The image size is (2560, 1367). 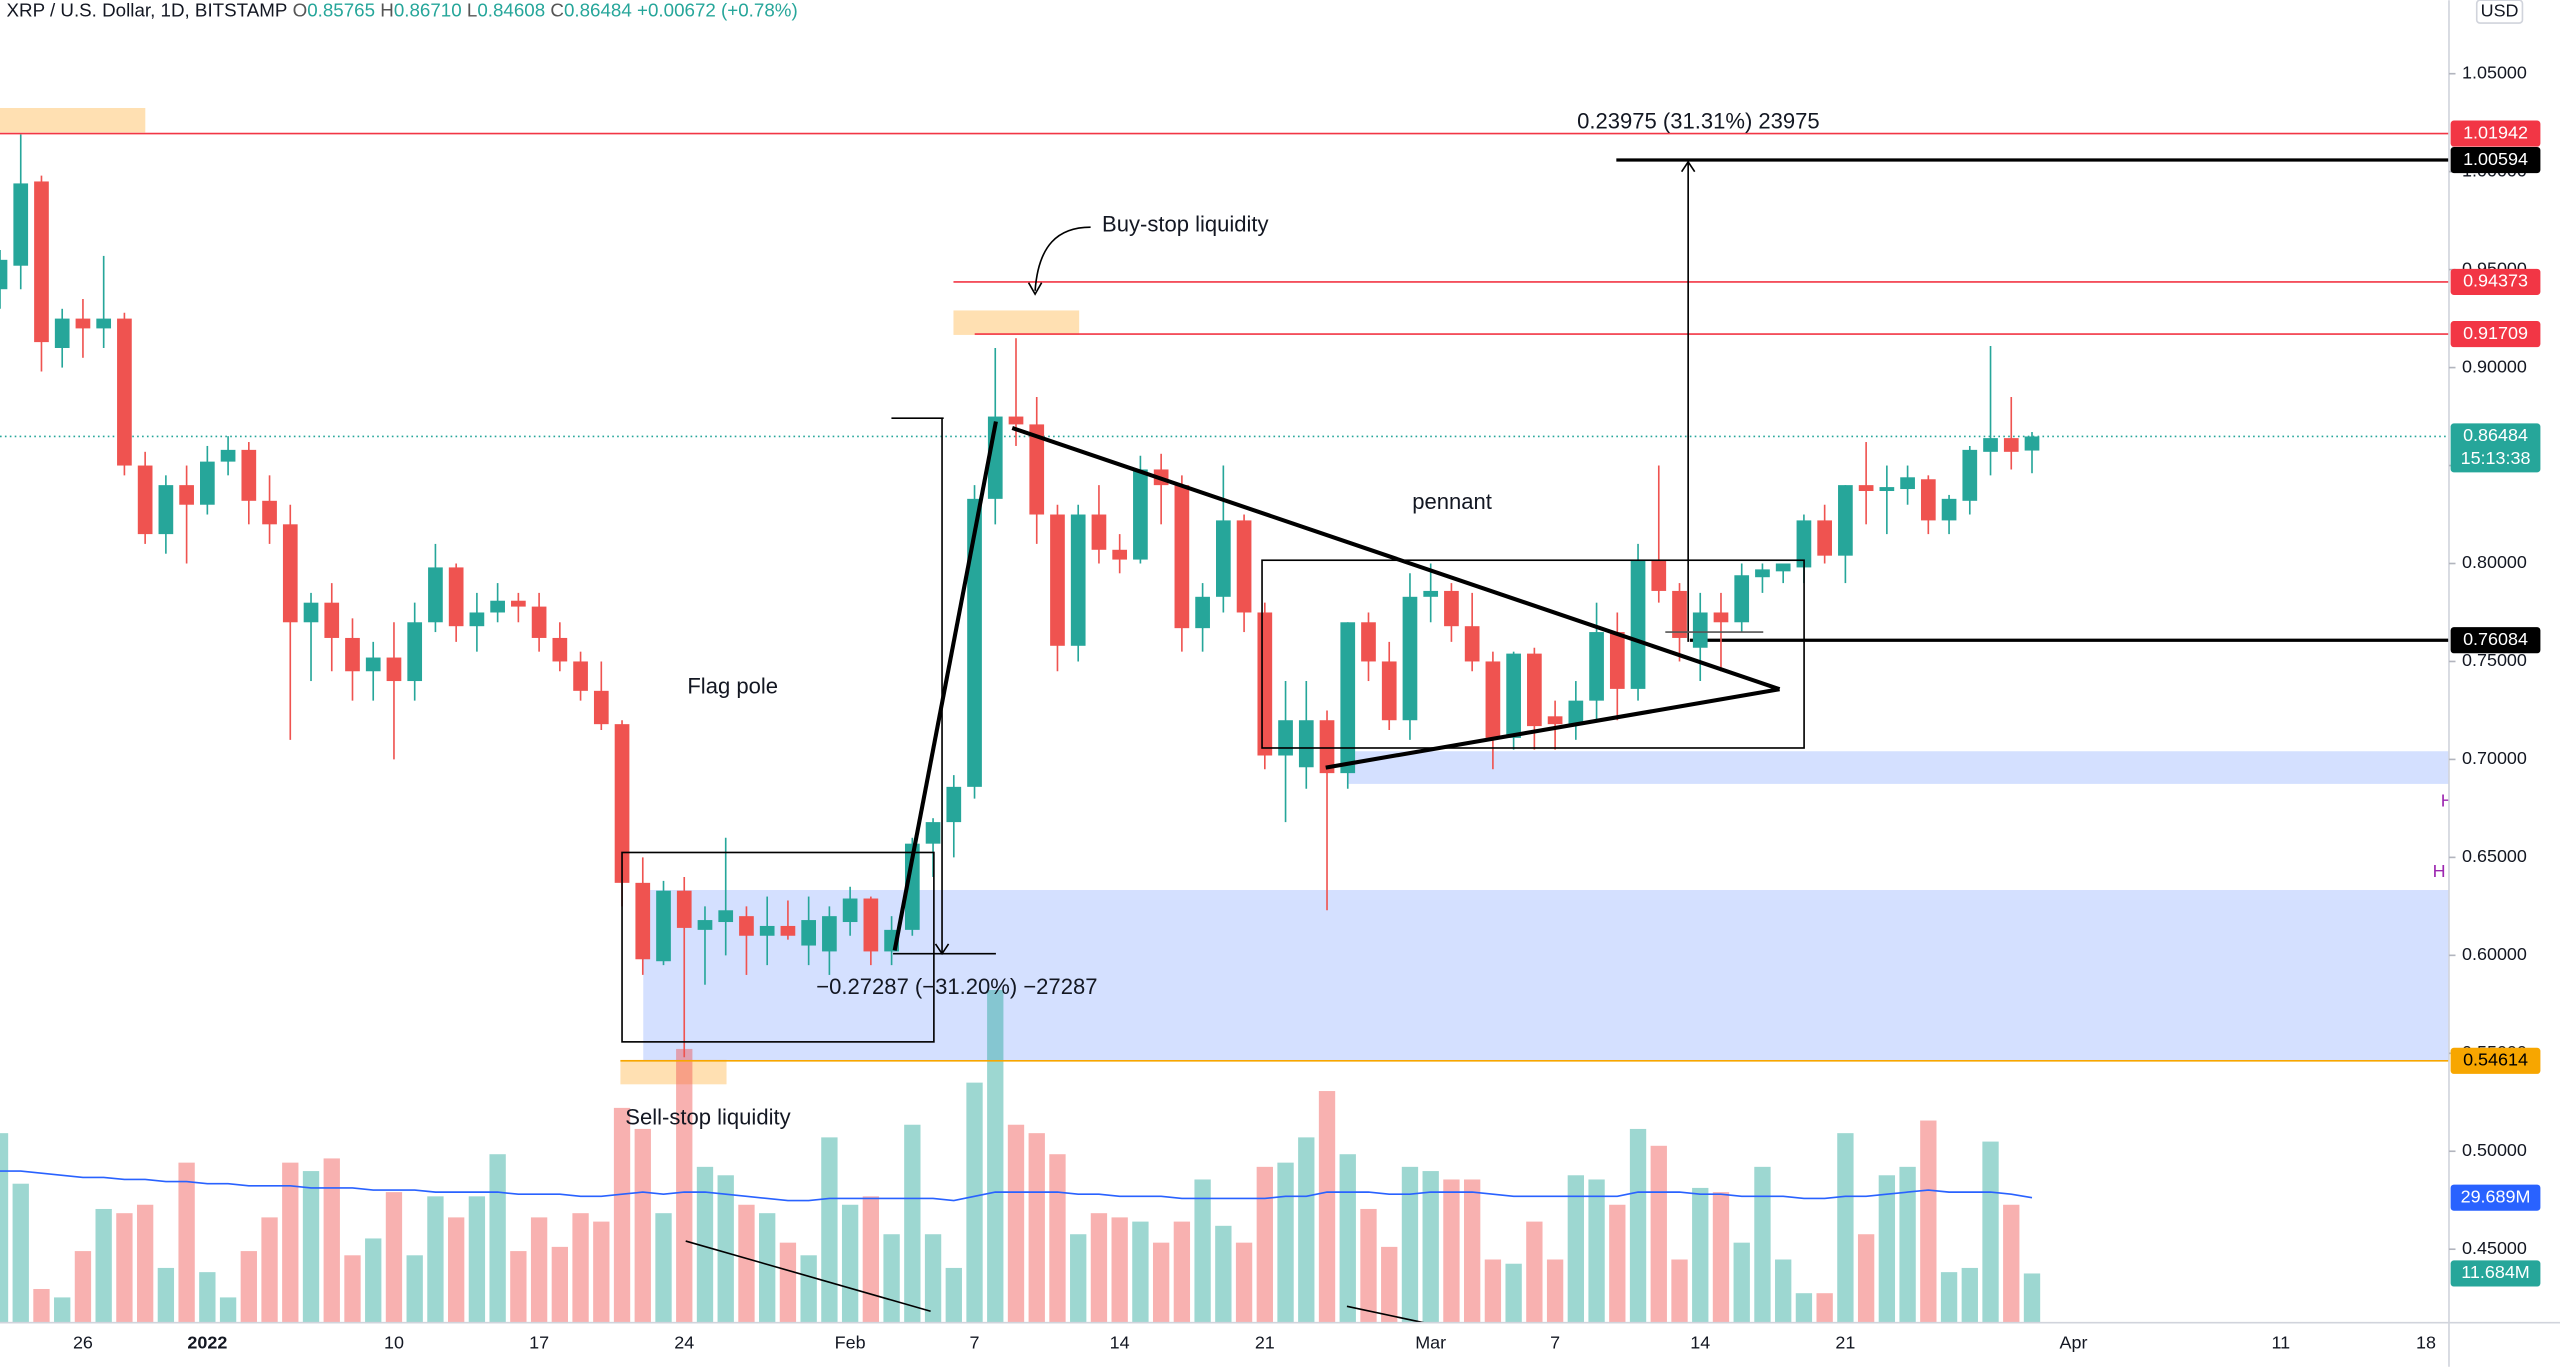 What do you see at coordinates (945, 686) in the screenshot?
I see `flag-pole-line` at bounding box center [945, 686].